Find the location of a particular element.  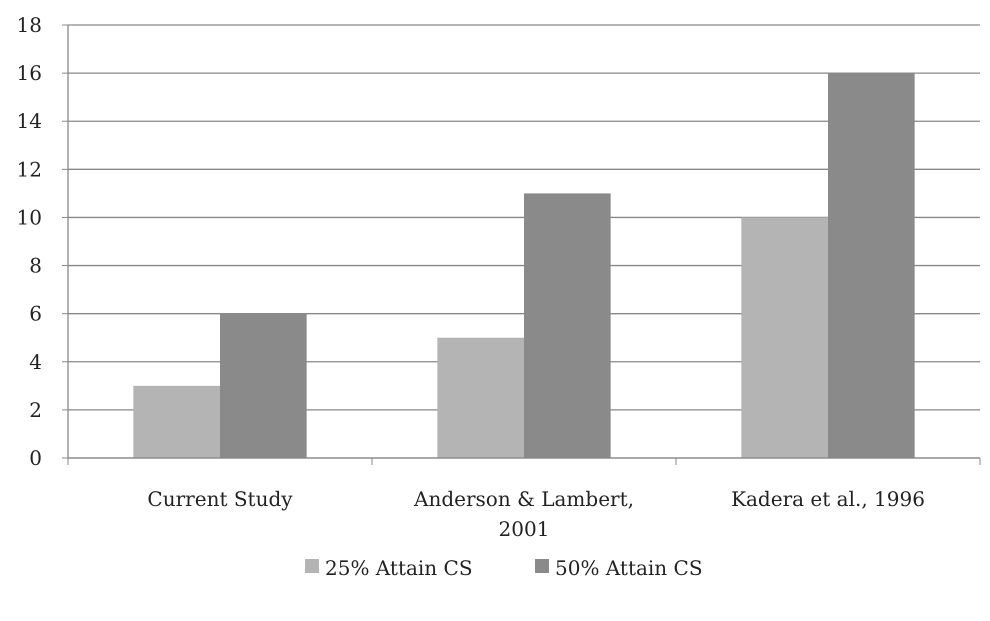

y-tick-label: 8 is located at coordinates (35, 266).